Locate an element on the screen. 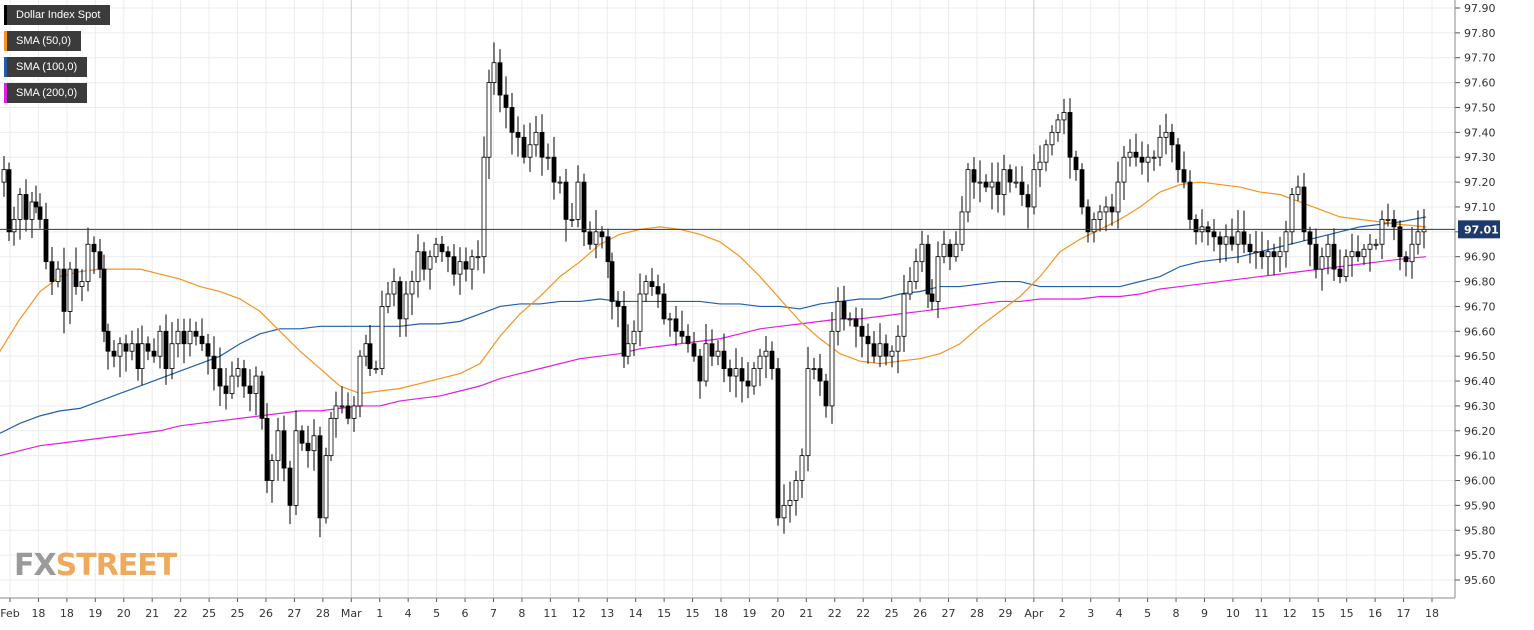  y-tick-label: 97.30 is located at coordinates (1480, 157).